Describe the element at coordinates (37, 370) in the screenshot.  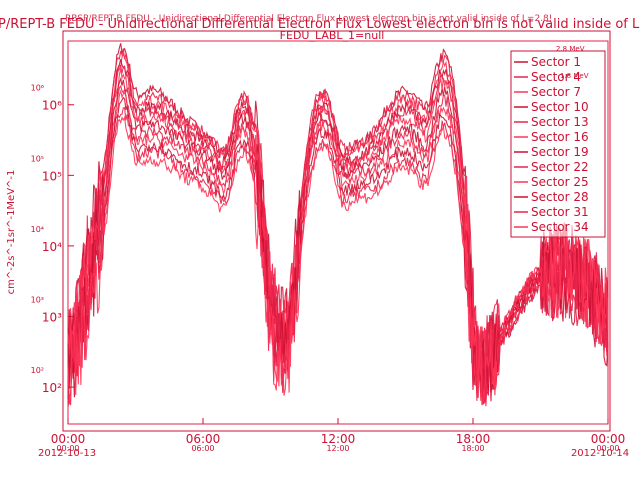
I see `y-tick-label-back: 10²` at that location.